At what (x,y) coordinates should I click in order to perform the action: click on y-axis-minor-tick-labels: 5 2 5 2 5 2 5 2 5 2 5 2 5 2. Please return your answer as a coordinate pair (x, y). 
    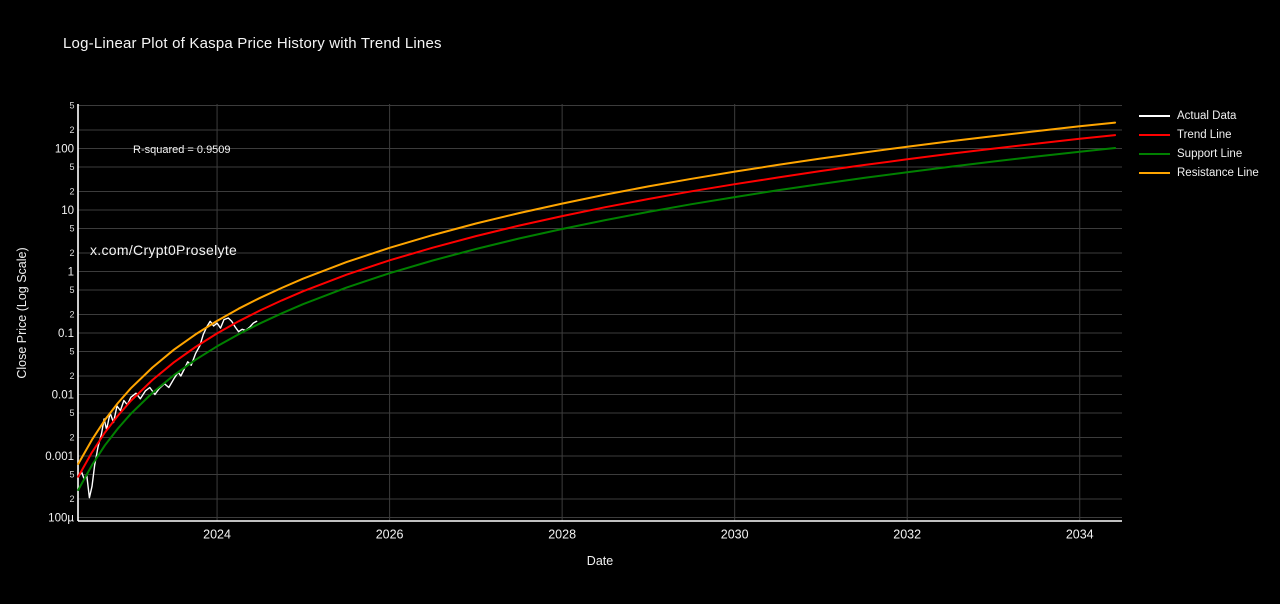
    Looking at the image, I should click on (71, 303).